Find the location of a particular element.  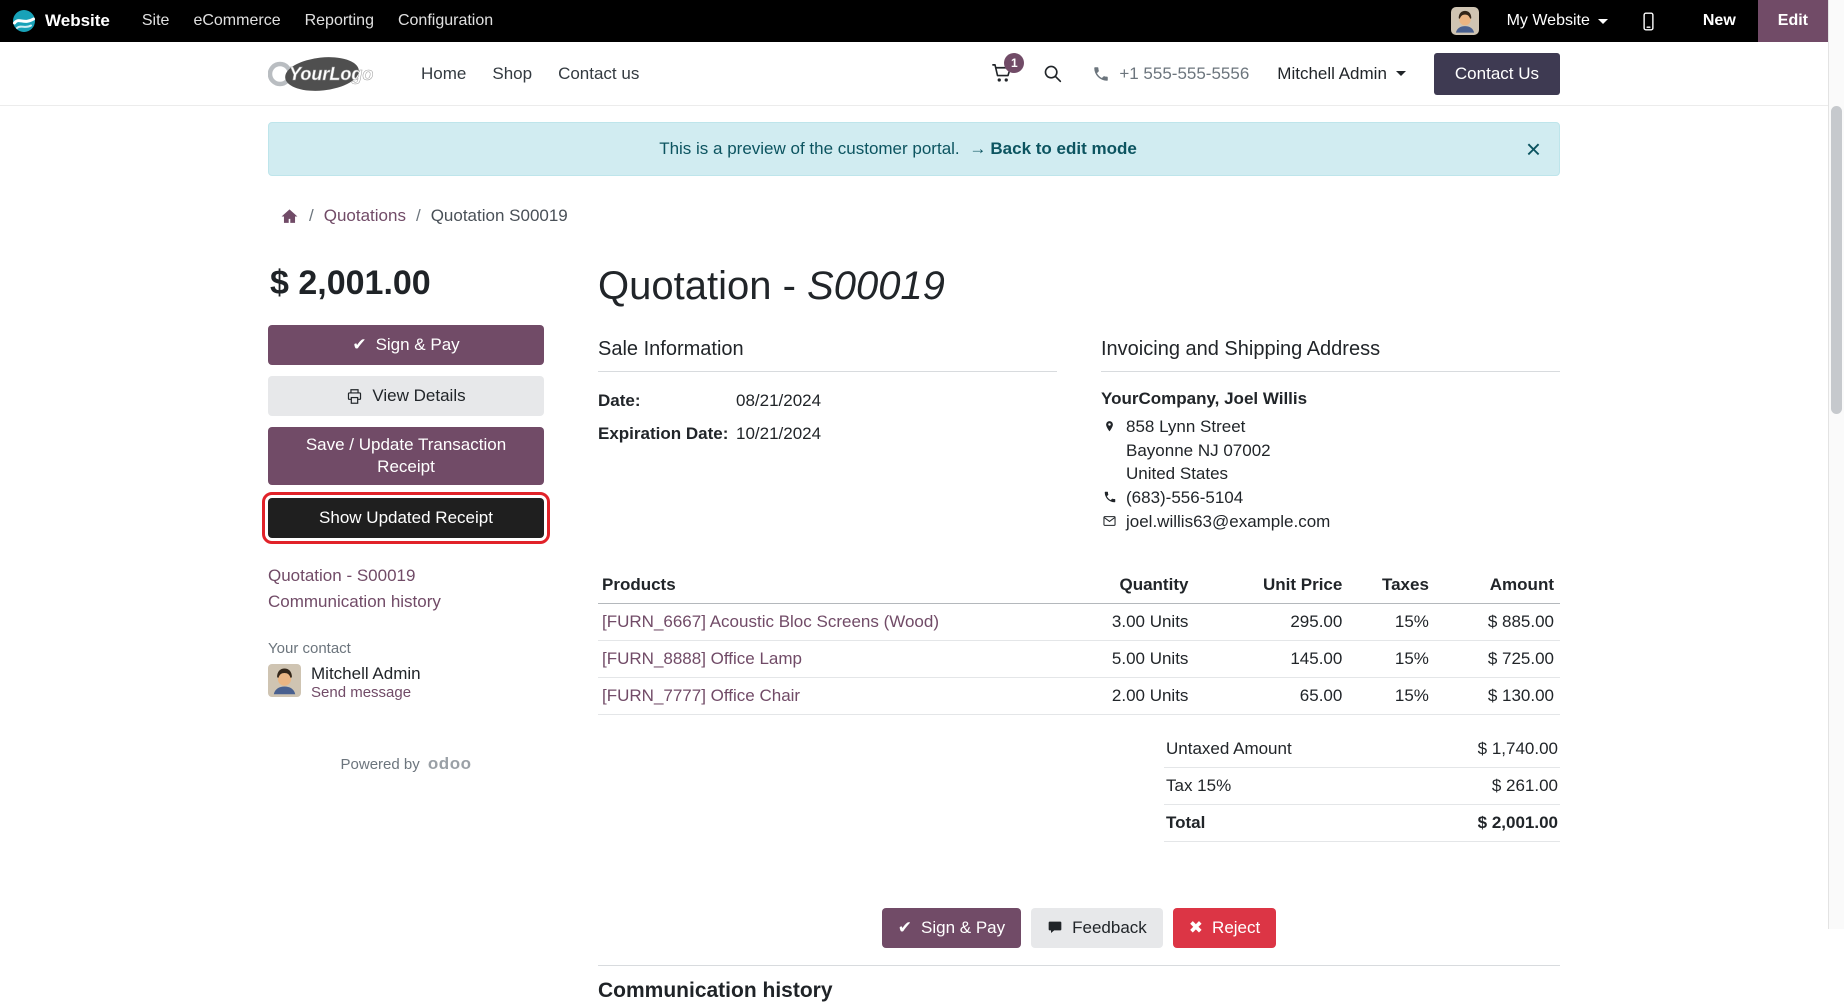

sign-pay-label: Sign & Pay is located at coordinates (417, 344).